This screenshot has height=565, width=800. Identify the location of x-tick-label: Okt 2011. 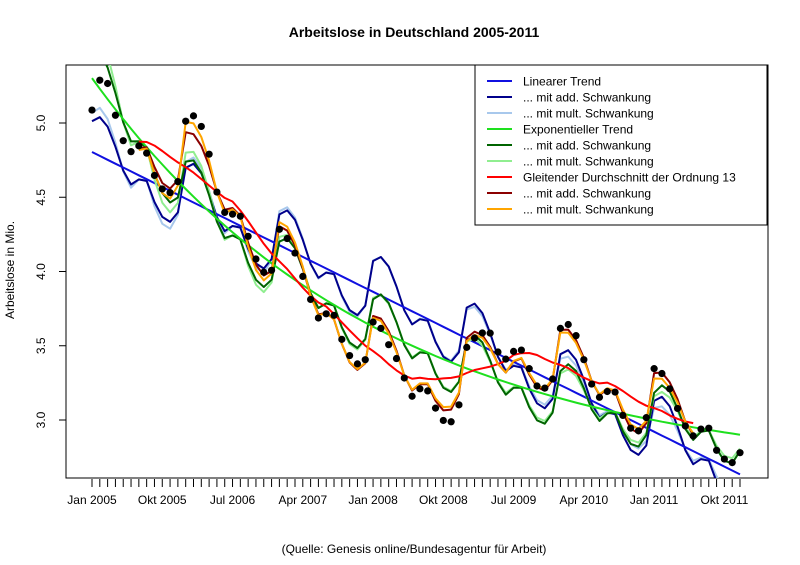
(724, 500).